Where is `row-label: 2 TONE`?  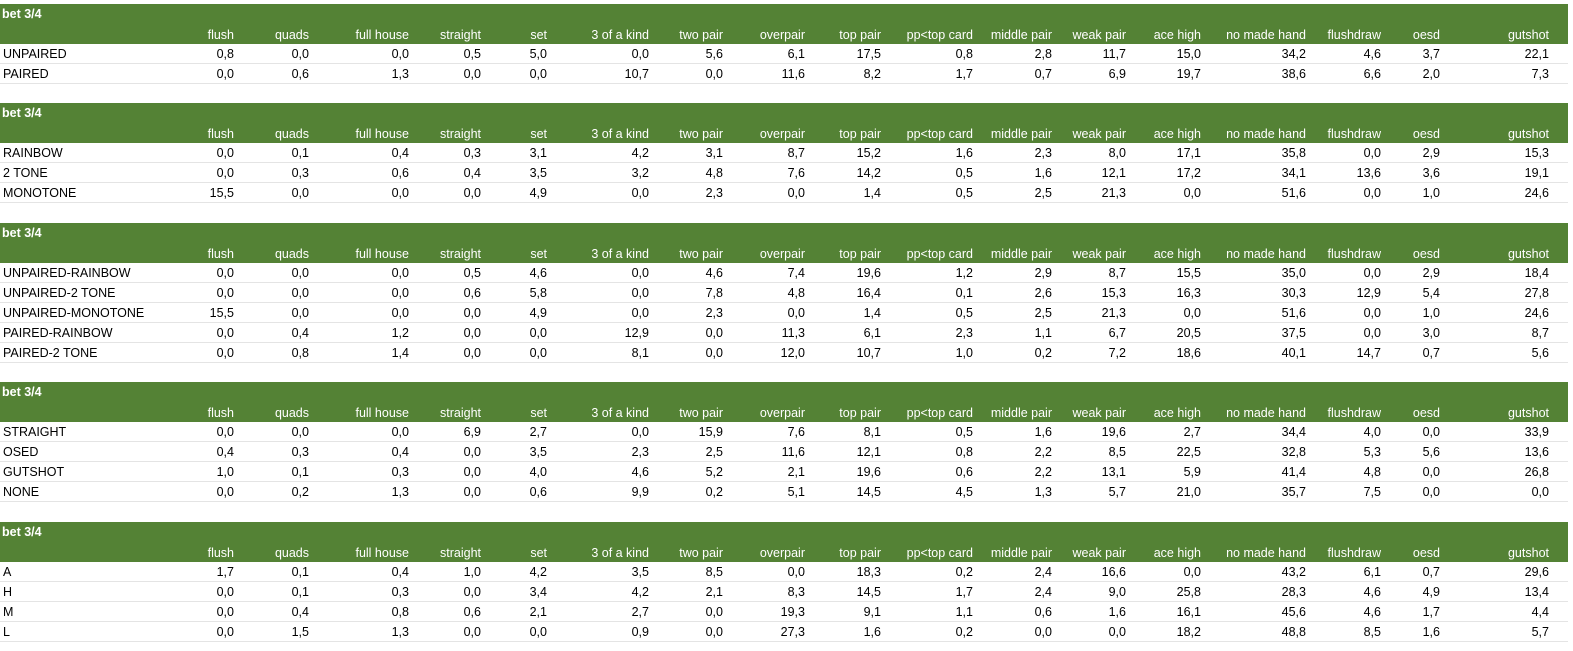
row-label: 2 TONE is located at coordinates (25, 173).